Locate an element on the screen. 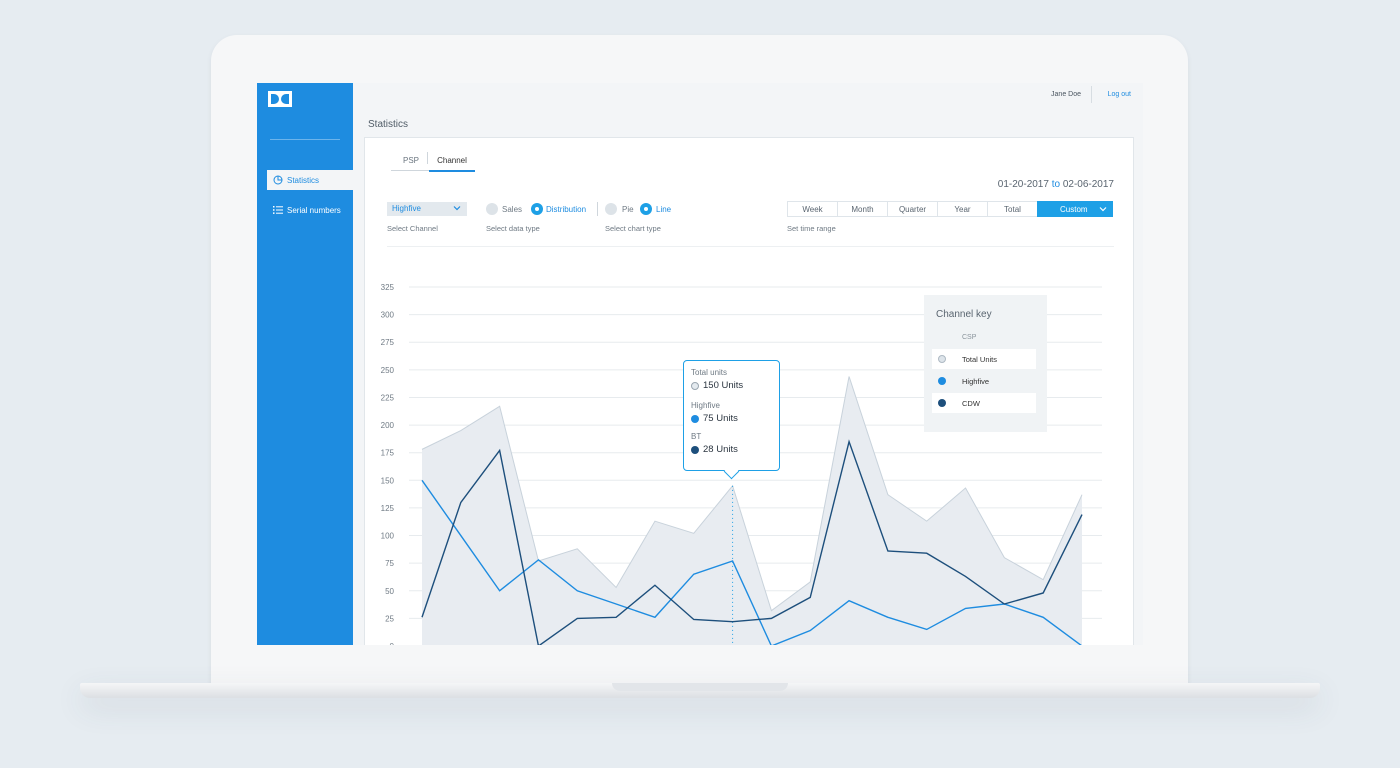  chart-type-label: Select chart type is located at coordinates (633, 228).